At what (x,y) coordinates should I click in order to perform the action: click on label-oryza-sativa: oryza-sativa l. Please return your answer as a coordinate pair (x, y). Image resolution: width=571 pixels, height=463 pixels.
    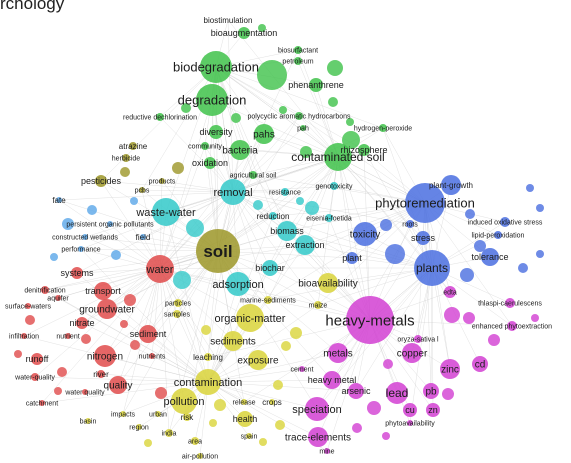
    Looking at the image, I should click on (418, 339).